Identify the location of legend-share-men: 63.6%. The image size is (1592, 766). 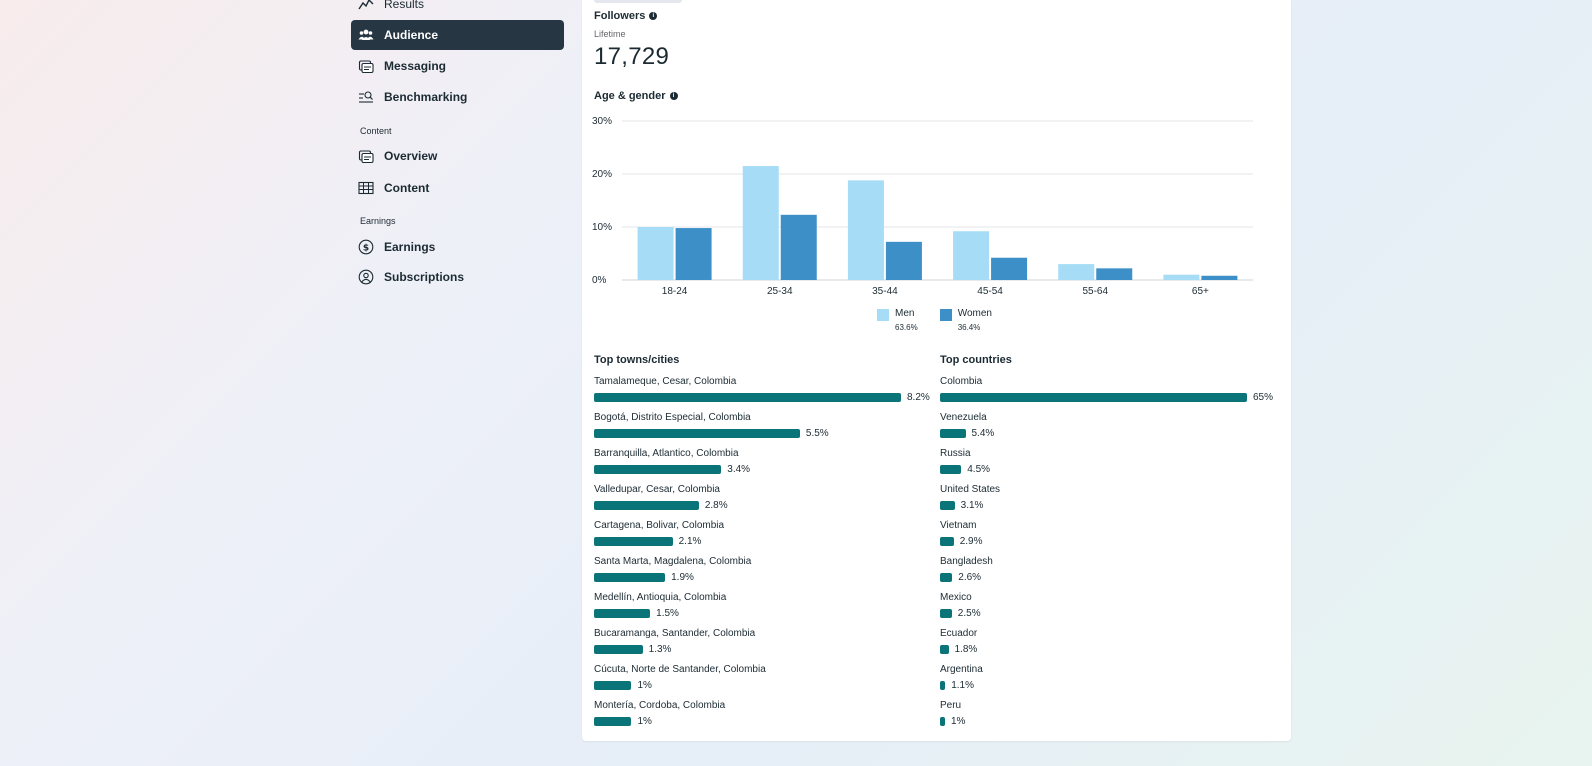
(906, 327).